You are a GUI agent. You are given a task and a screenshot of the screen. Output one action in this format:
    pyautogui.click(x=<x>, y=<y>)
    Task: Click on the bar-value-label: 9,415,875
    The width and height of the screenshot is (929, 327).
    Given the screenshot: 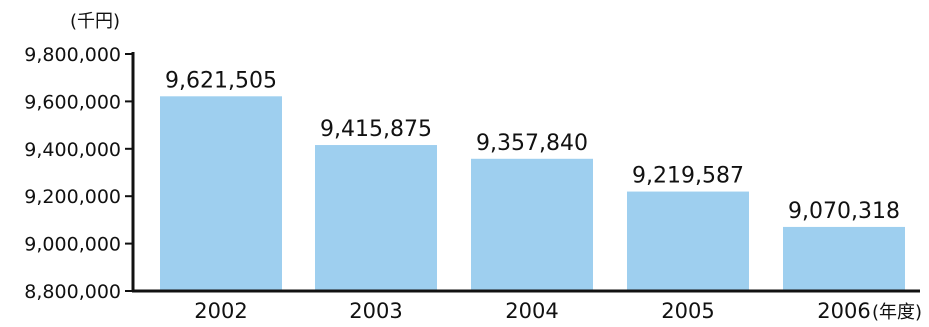 What is the action you would take?
    pyautogui.click(x=376, y=129)
    